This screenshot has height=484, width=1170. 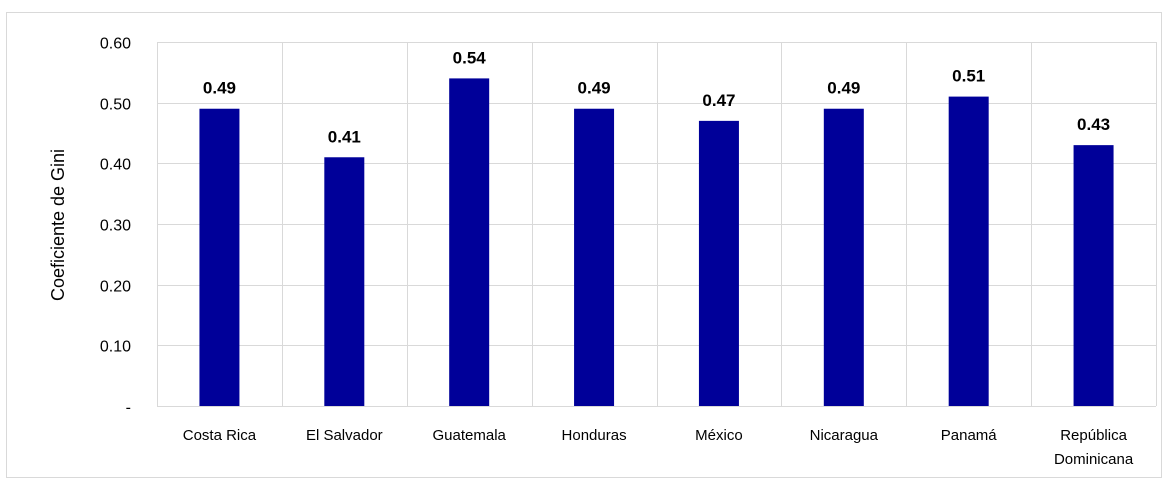 What do you see at coordinates (1094, 447) in the screenshot?
I see `category-label: República Dominicana` at bounding box center [1094, 447].